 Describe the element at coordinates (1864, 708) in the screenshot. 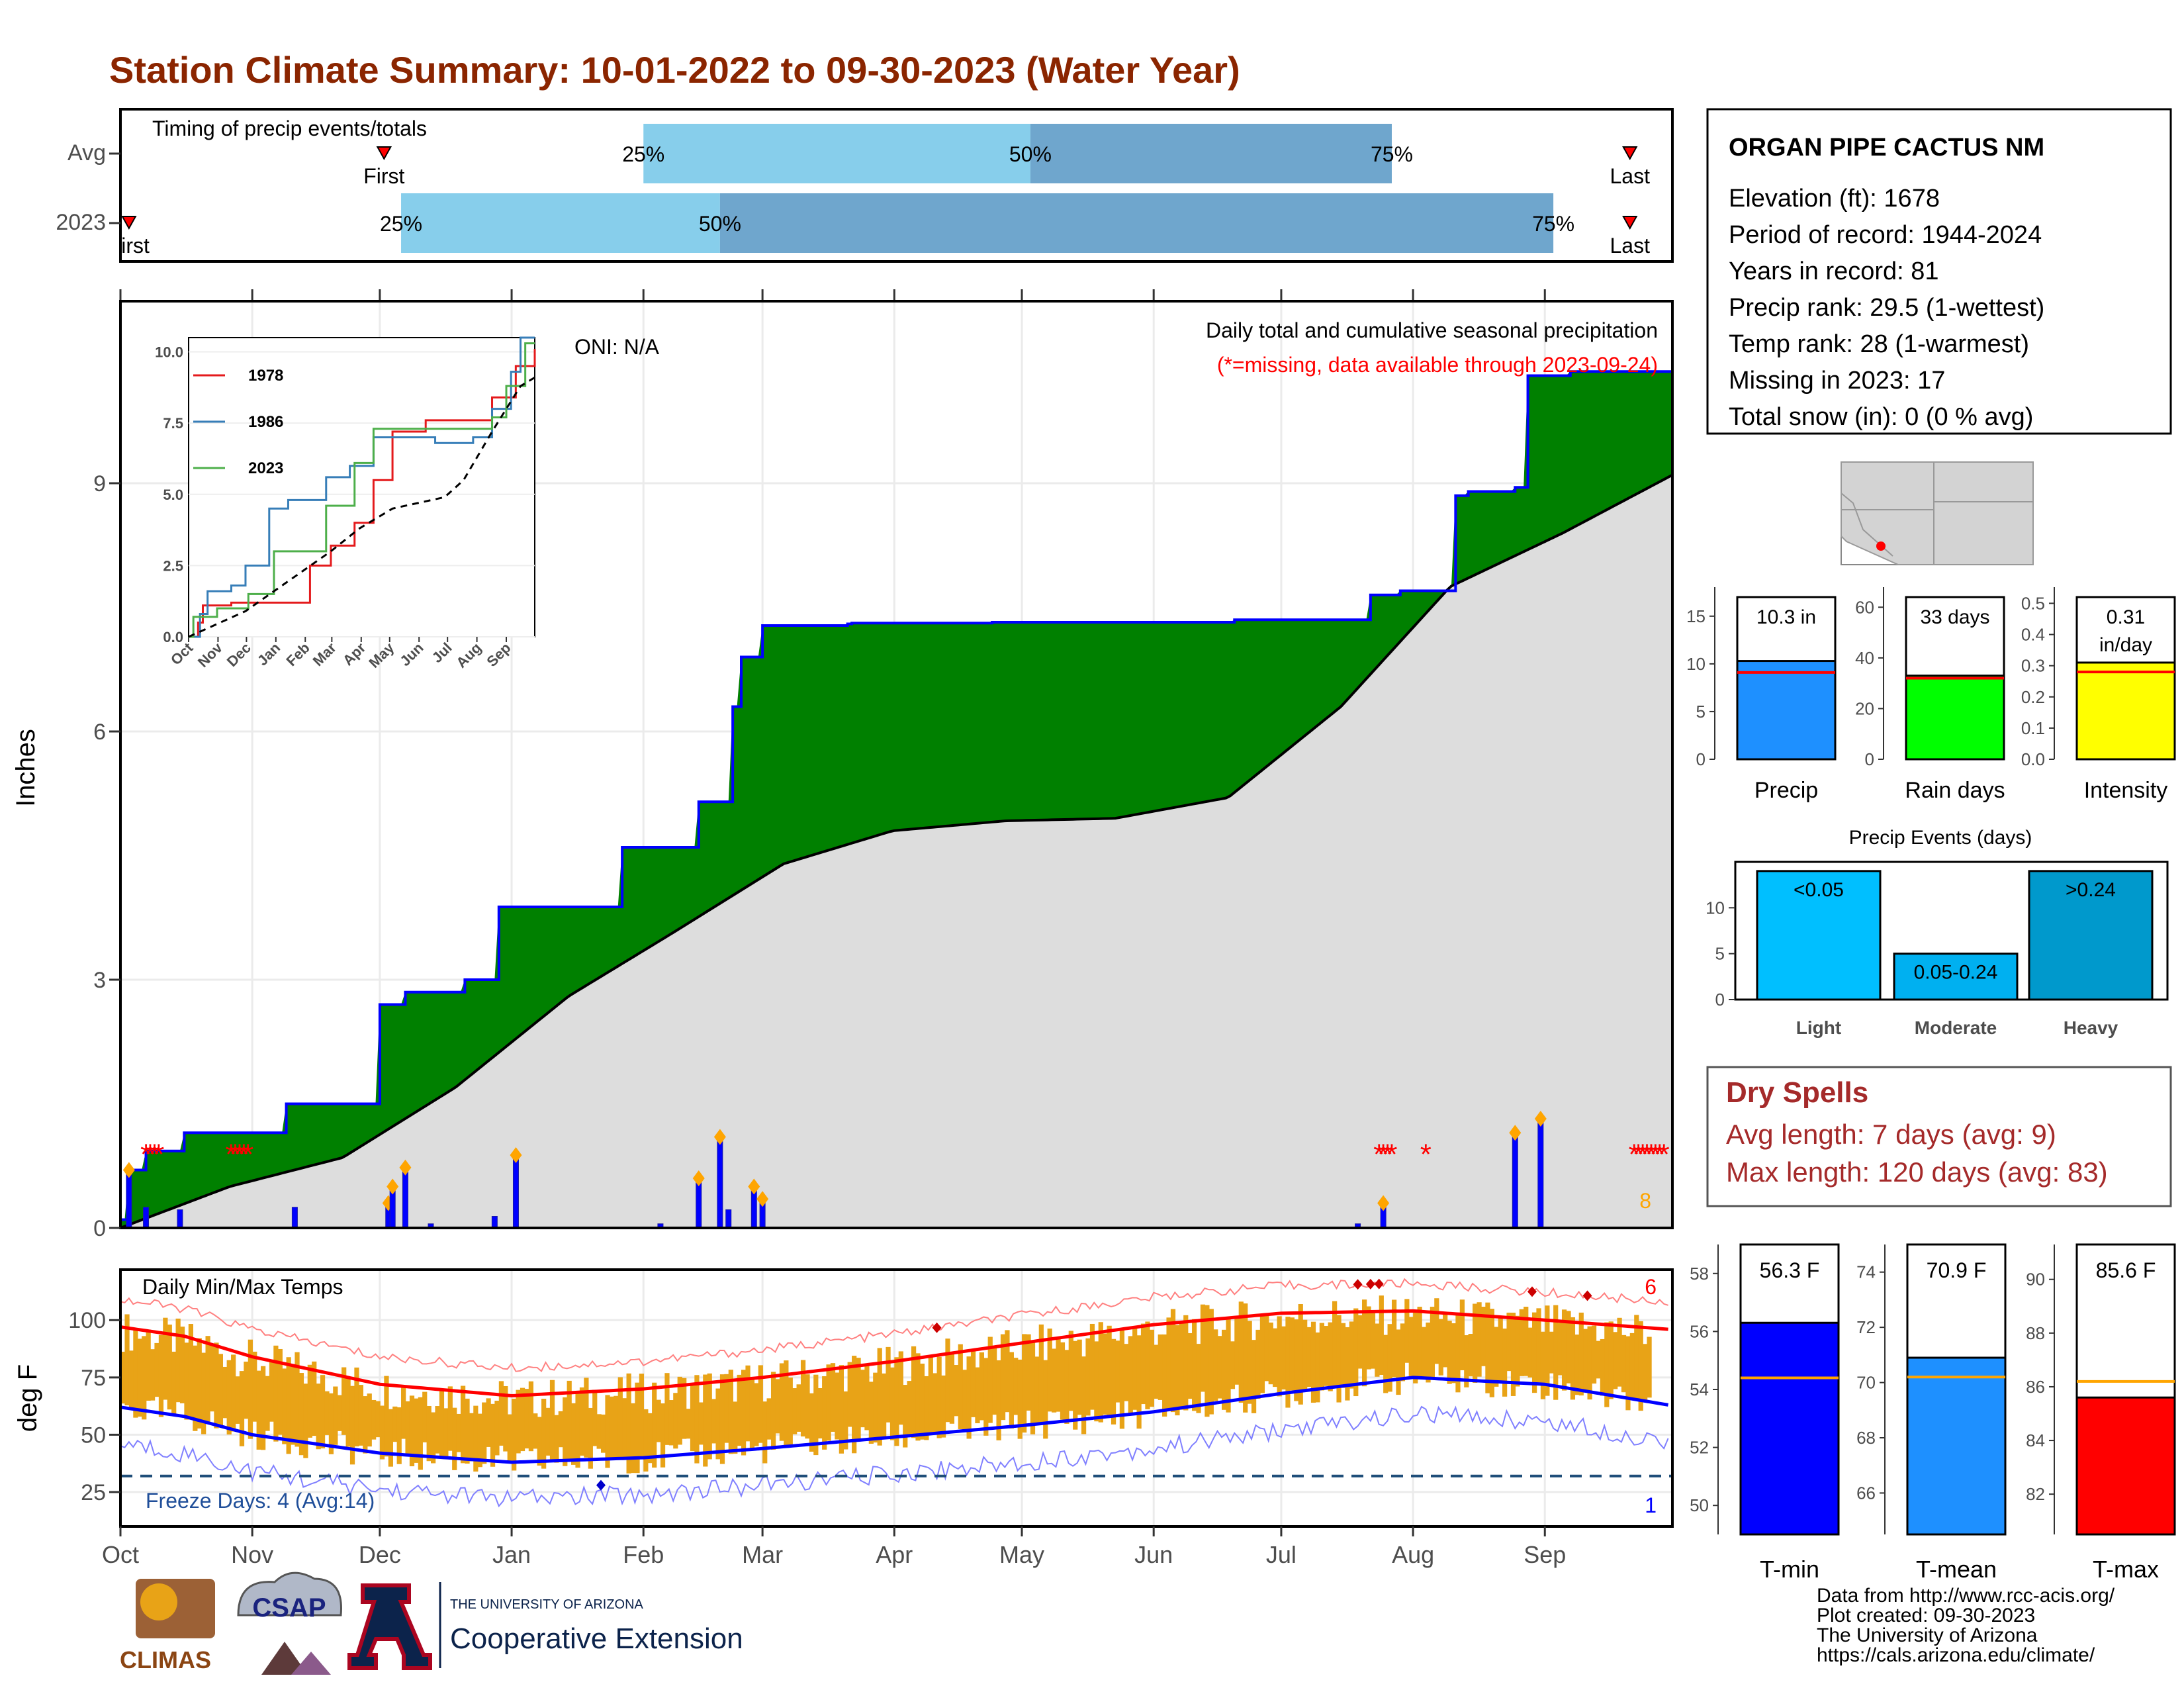

I see `summary-ytick-label: 20` at that location.